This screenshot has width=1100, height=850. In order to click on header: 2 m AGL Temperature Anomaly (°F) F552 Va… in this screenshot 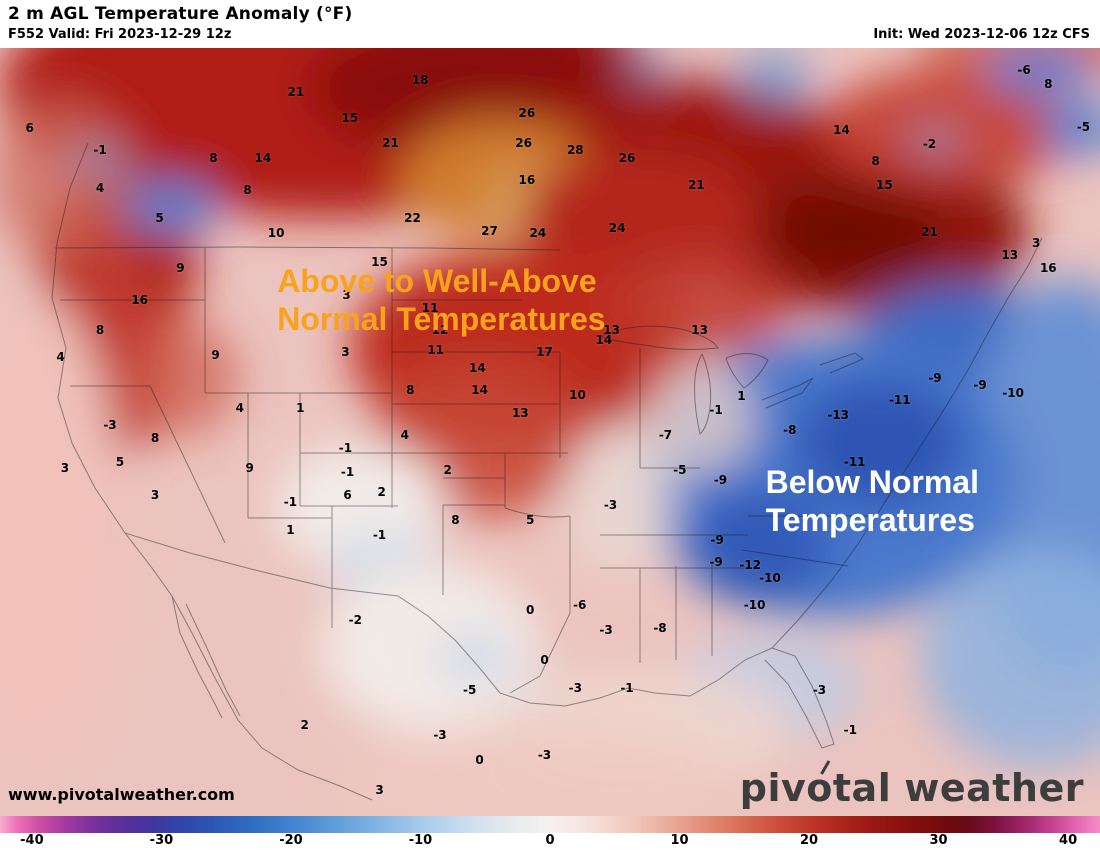, I will do `click(550, 24)`.